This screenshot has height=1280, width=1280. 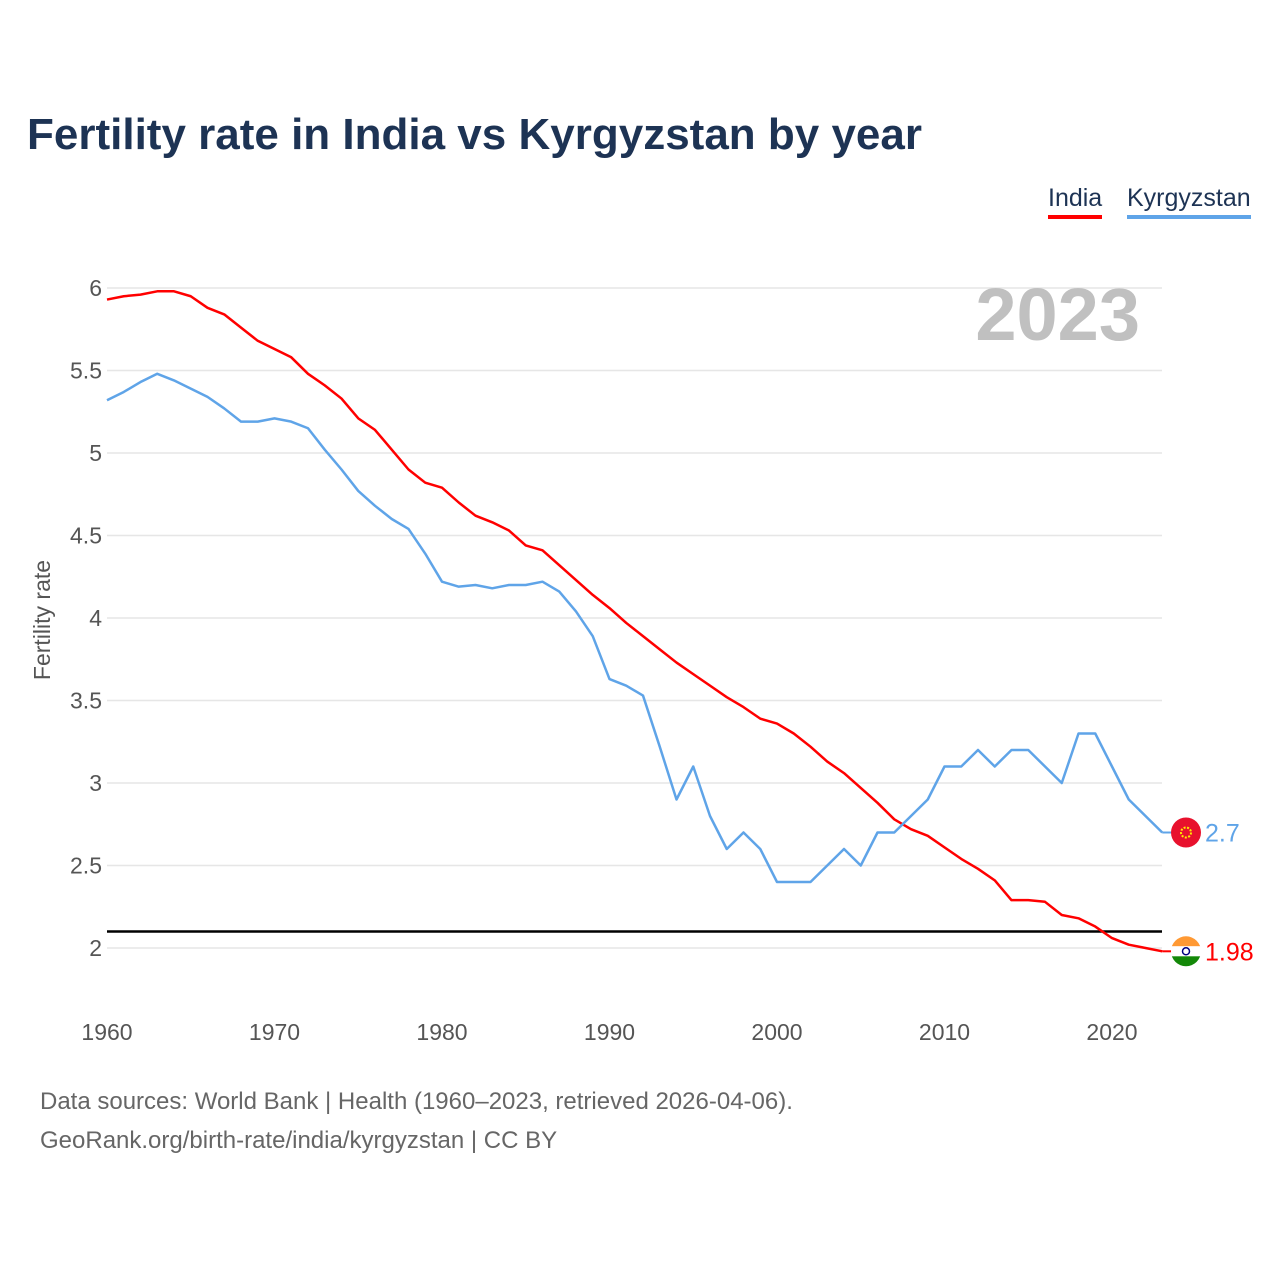 I want to click on y-tick-label: 4, so click(x=95, y=618).